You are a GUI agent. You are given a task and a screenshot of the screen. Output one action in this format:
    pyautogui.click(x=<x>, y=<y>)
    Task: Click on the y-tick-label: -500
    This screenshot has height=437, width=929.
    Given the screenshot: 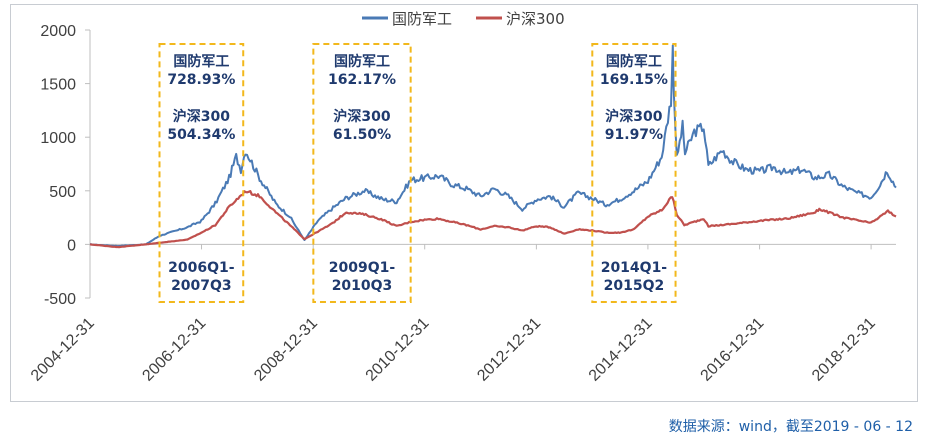 What is the action you would take?
    pyautogui.click(x=60, y=299)
    